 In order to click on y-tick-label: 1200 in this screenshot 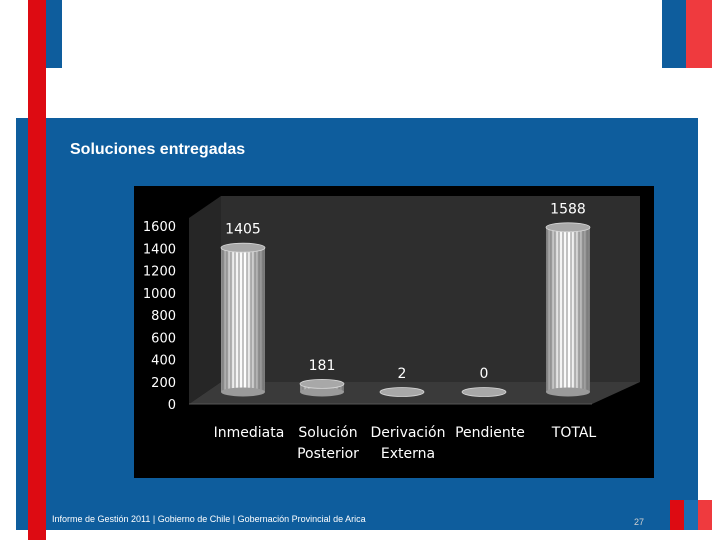, I will do `click(159, 272)`.